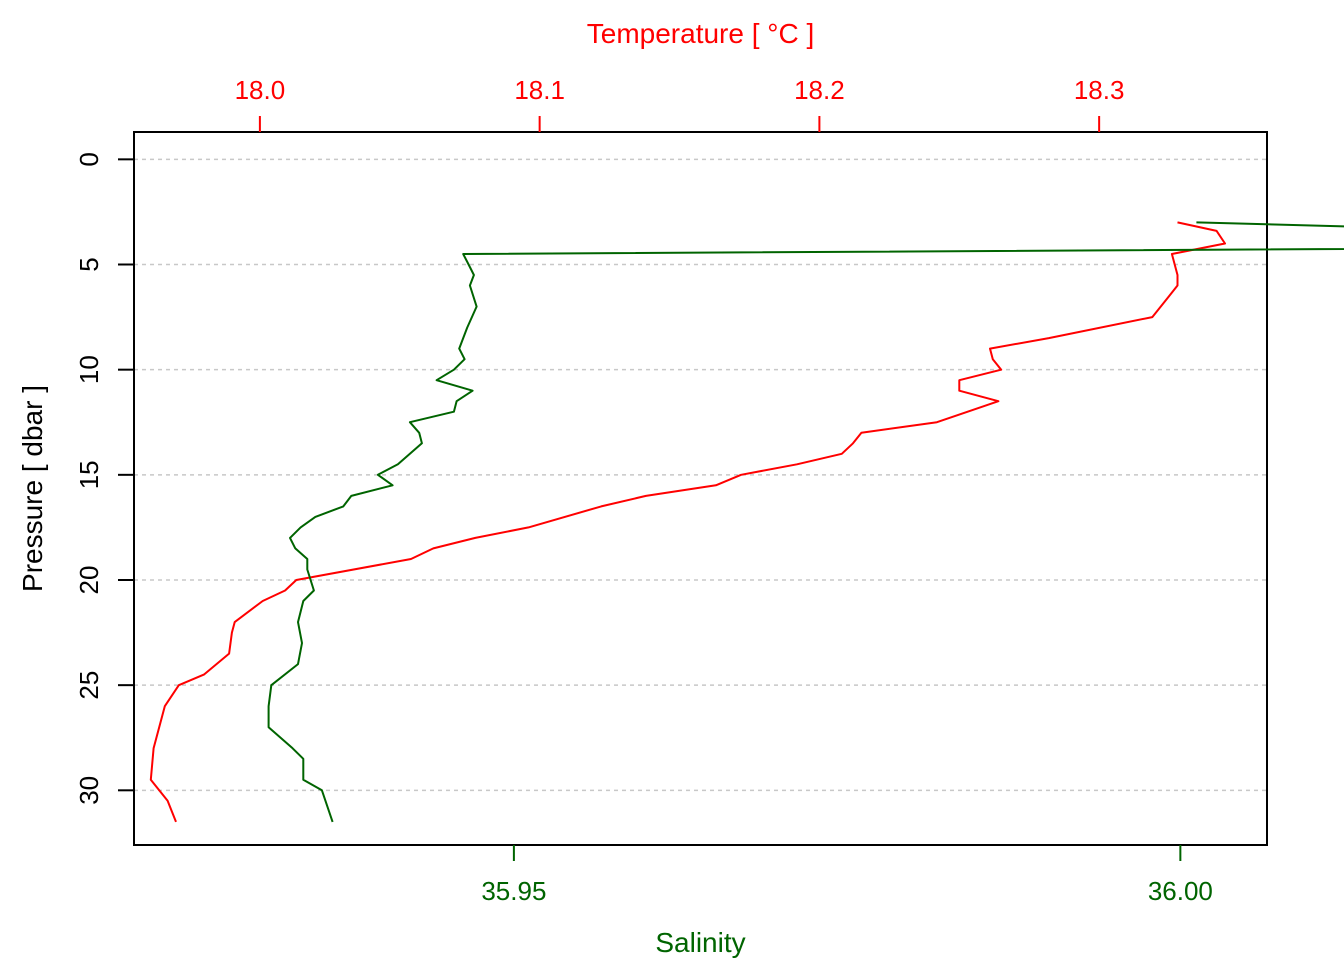 This screenshot has height=960, width=1344. What do you see at coordinates (89, 264) in the screenshot?
I see `pressure-tick-label: 5` at bounding box center [89, 264].